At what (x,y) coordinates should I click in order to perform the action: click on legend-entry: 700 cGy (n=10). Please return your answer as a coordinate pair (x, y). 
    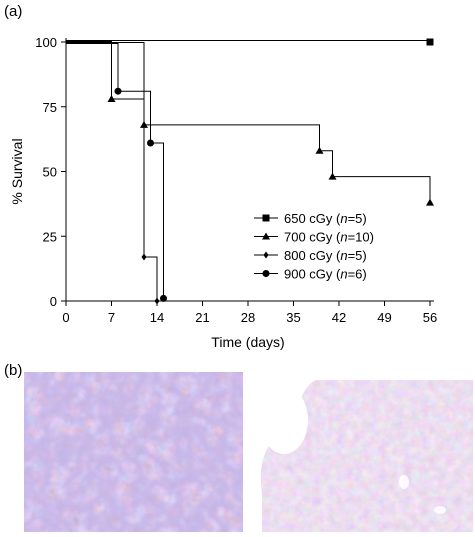
    Looking at the image, I should click on (314, 237).